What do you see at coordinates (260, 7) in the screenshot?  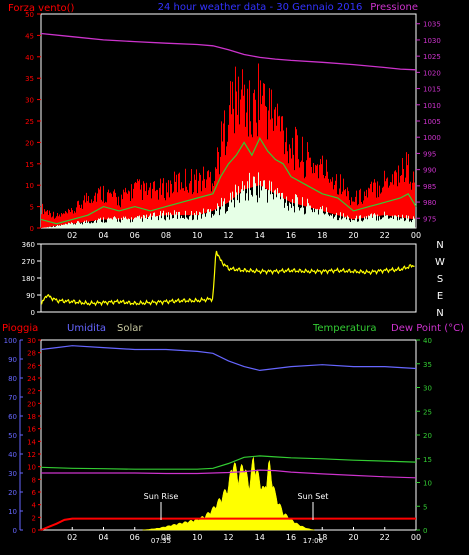 I see `chart-title: 24 hour weather data - 30 Gennaio 2016` at bounding box center [260, 7].